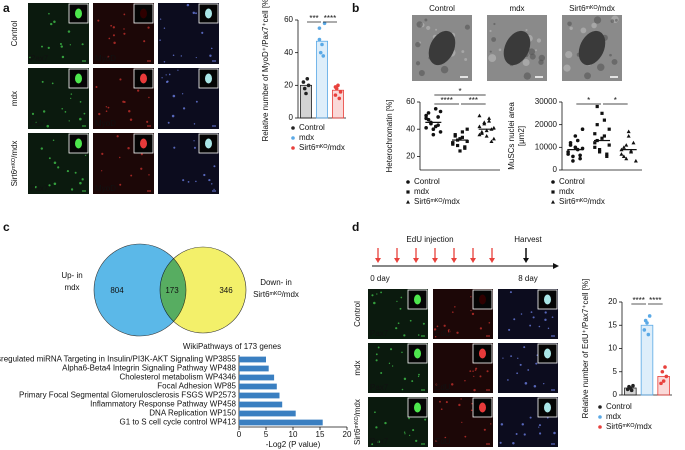  What do you see at coordinates (330, 18) in the screenshot?
I see `significance-label: ****` at bounding box center [330, 18].